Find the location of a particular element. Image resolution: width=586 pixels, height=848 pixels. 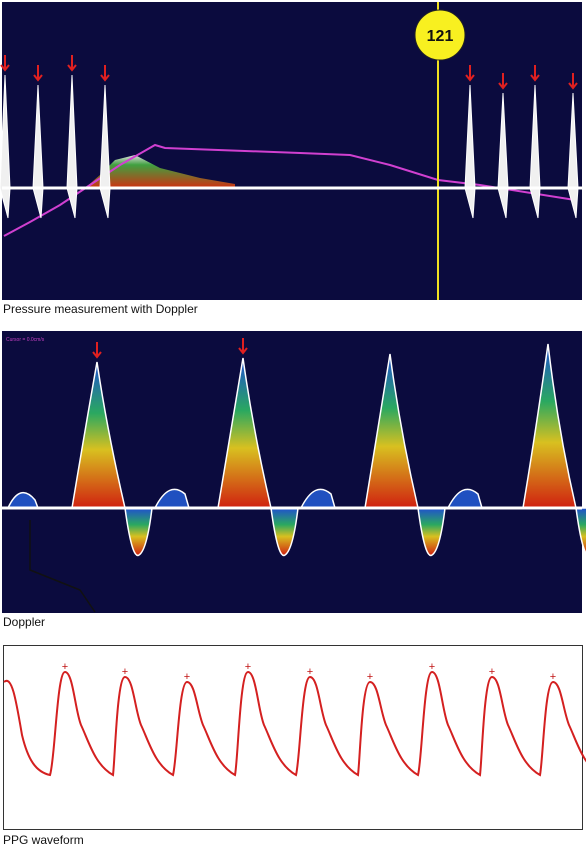

caption: Doppler is located at coordinates (24, 622).